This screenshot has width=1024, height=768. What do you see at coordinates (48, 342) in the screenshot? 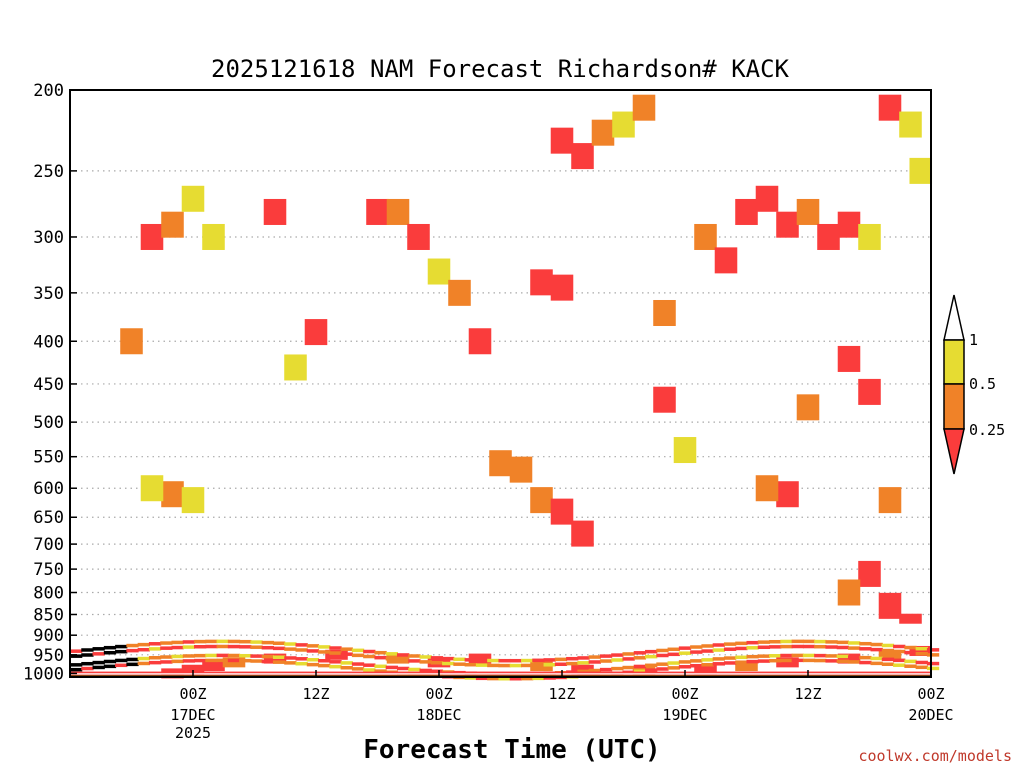
I see `y-tick-label-400: 400` at bounding box center [48, 342].